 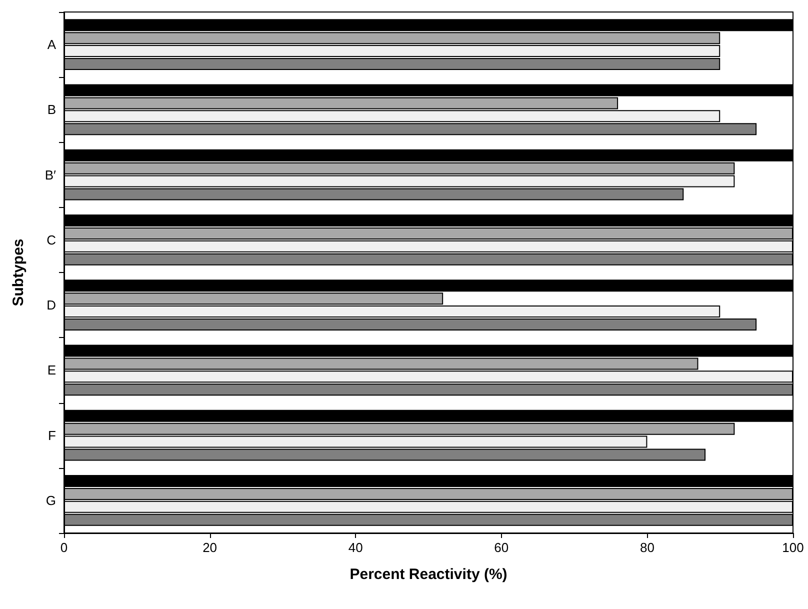 I want to click on x-axis-title: Percent Reactivity (%), so click(x=429, y=574).